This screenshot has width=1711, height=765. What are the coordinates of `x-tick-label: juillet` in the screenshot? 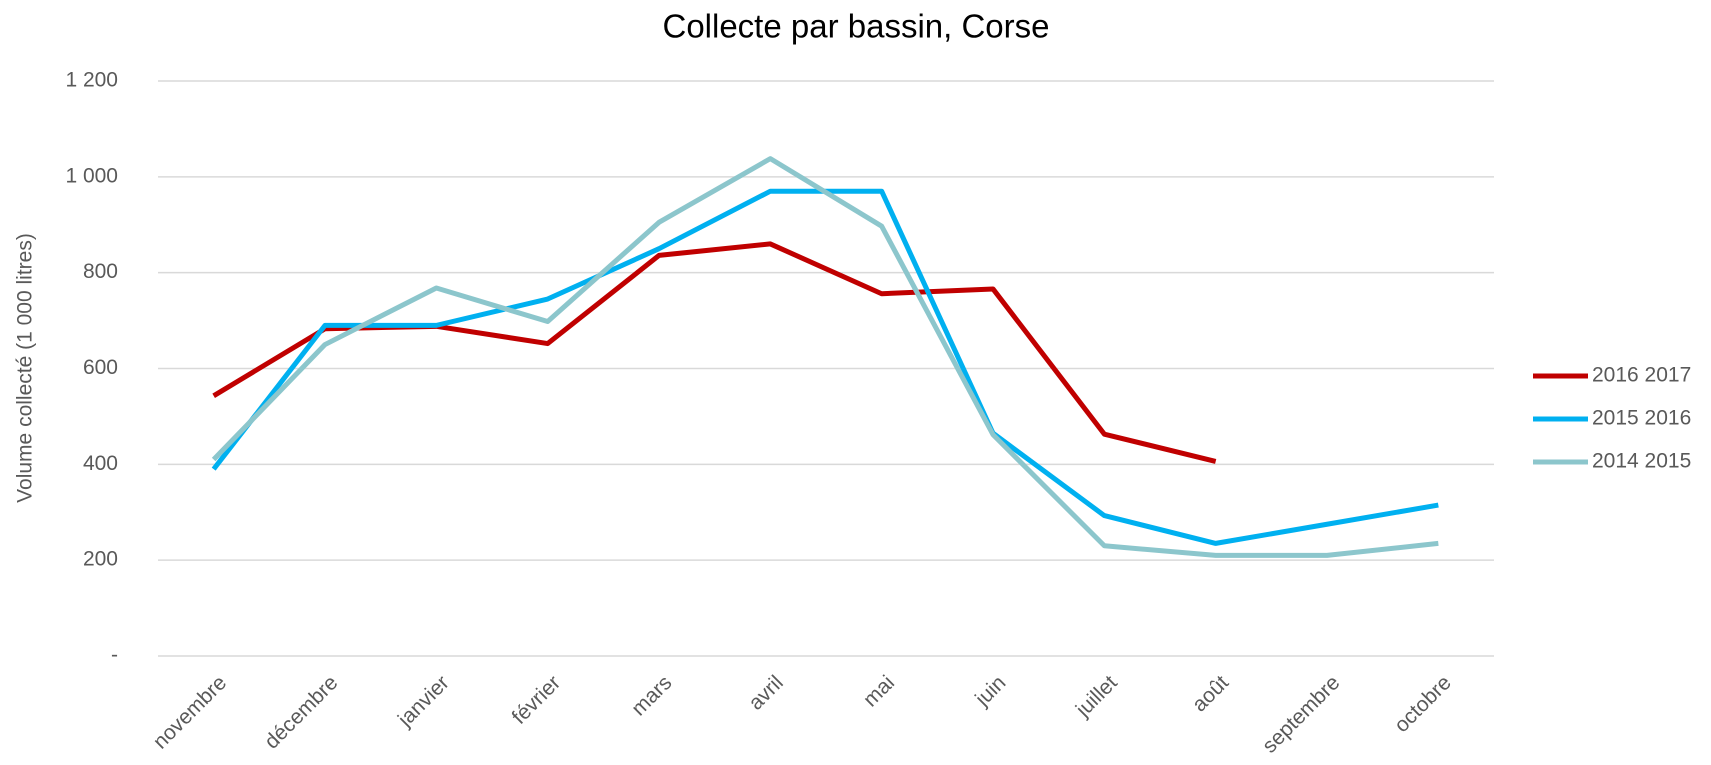 It's located at (1096, 696).